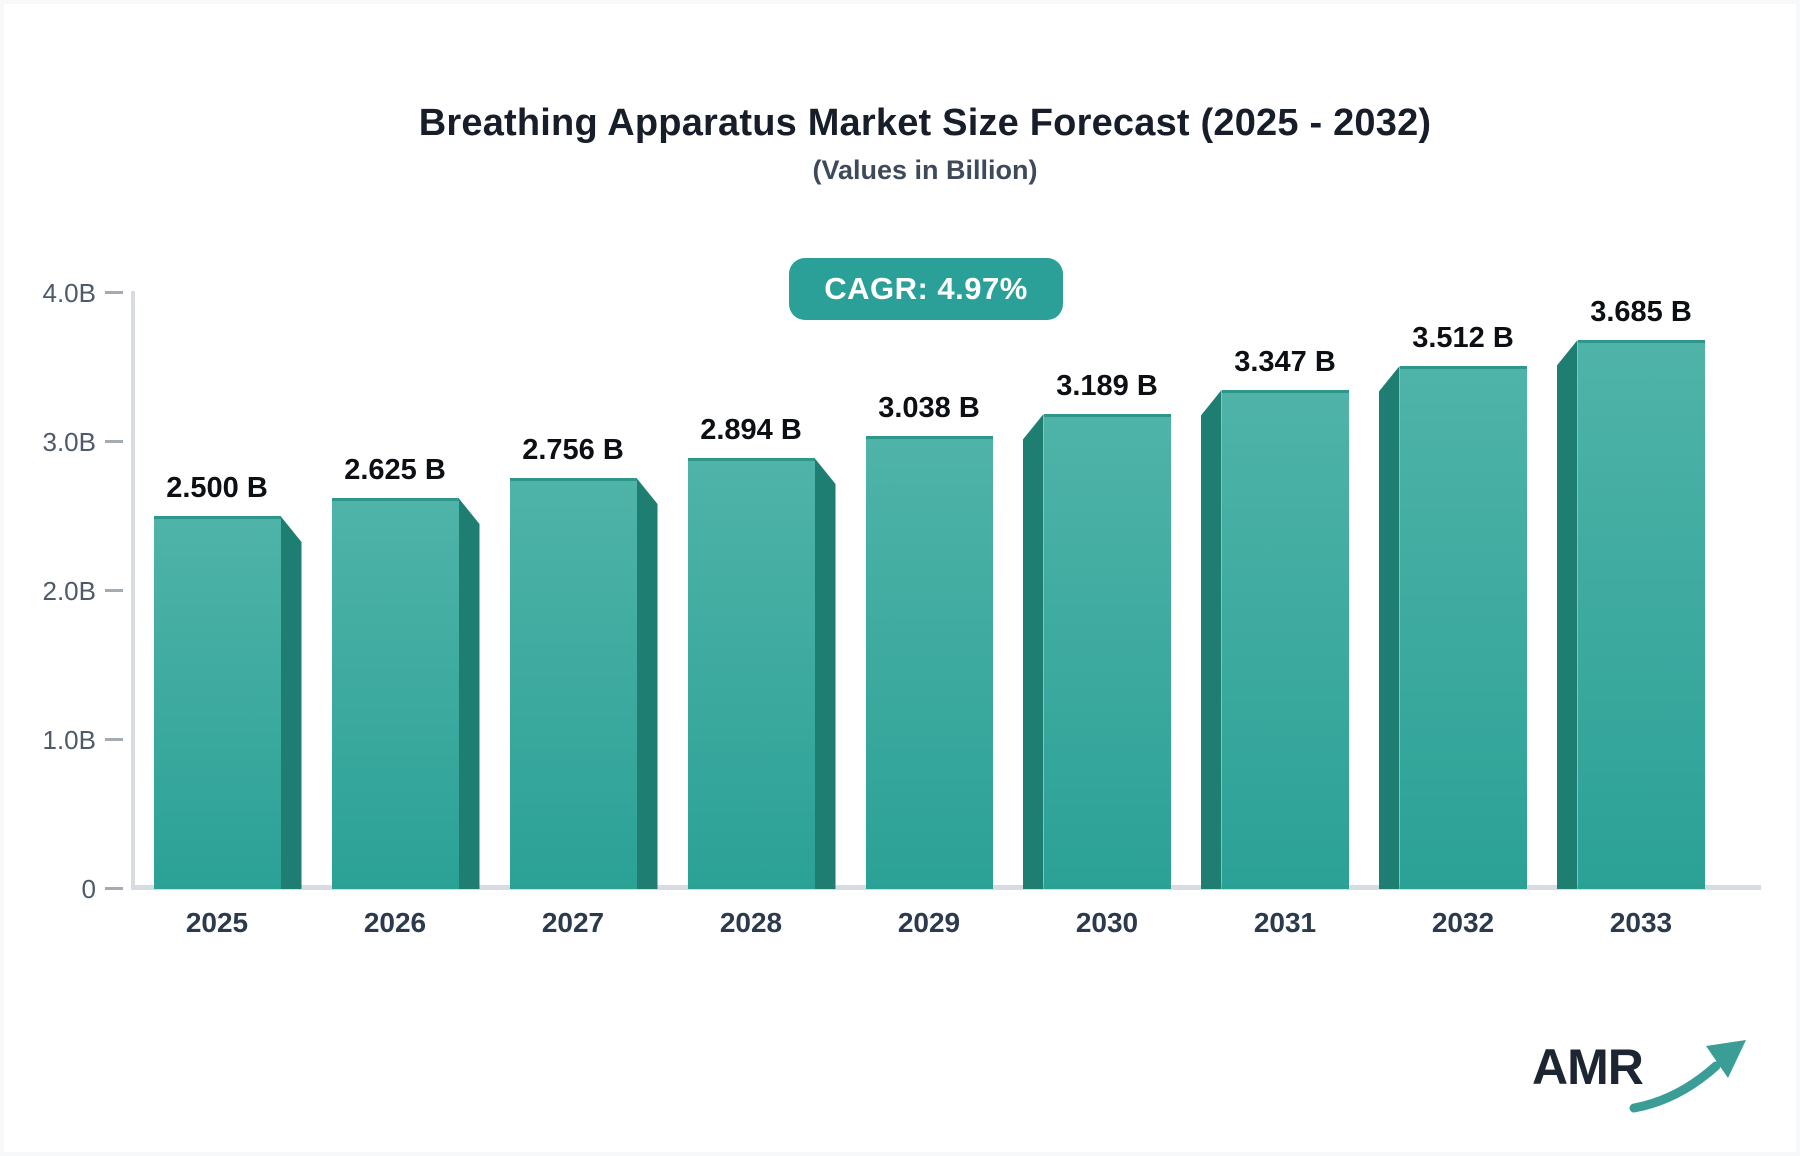 This screenshot has height=1156, width=1800. I want to click on x-tick-label: 2033, so click(1641, 922).